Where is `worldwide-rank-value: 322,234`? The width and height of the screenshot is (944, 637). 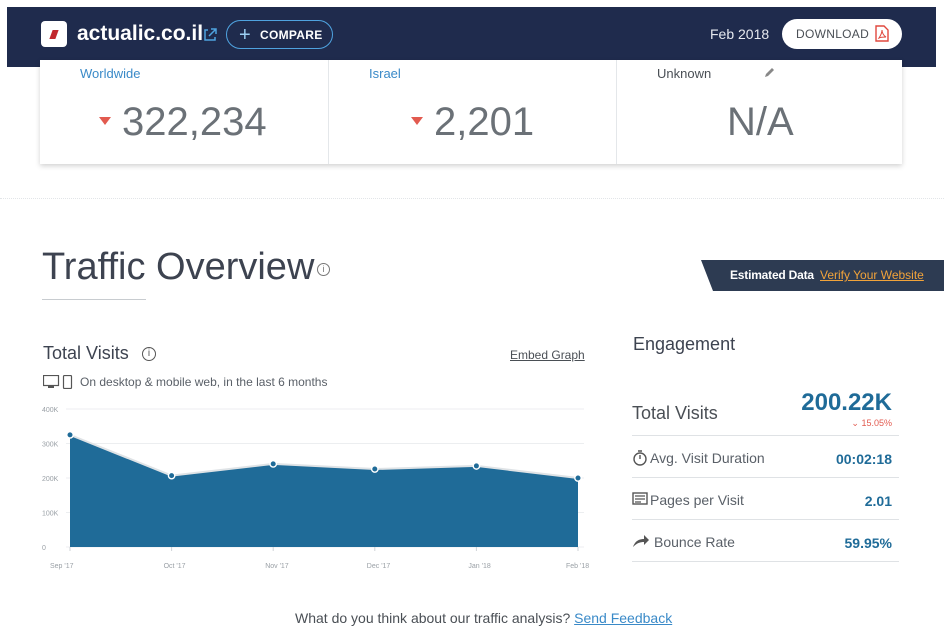 worldwide-rank-value: 322,234 is located at coordinates (194, 122).